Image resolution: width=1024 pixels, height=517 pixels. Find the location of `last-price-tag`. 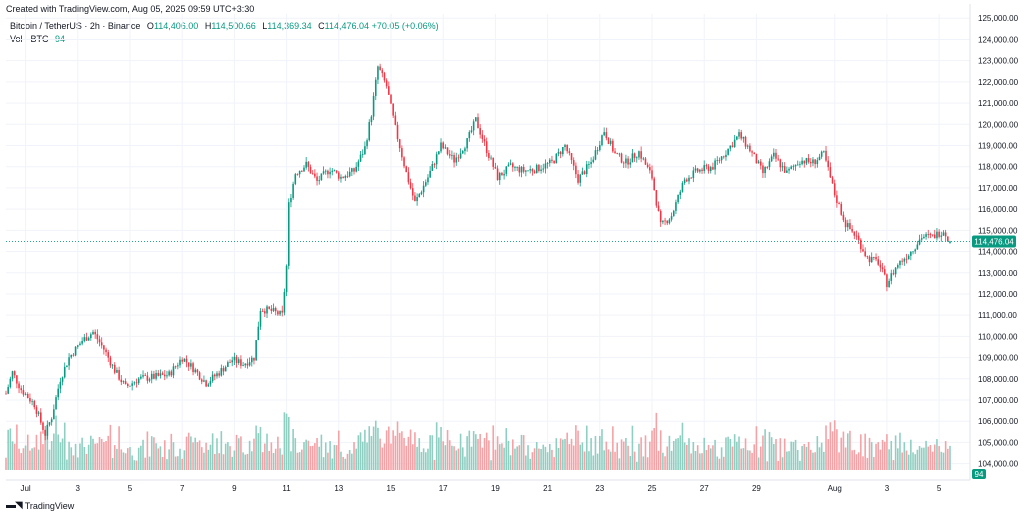

last-price-tag is located at coordinates (994, 241).